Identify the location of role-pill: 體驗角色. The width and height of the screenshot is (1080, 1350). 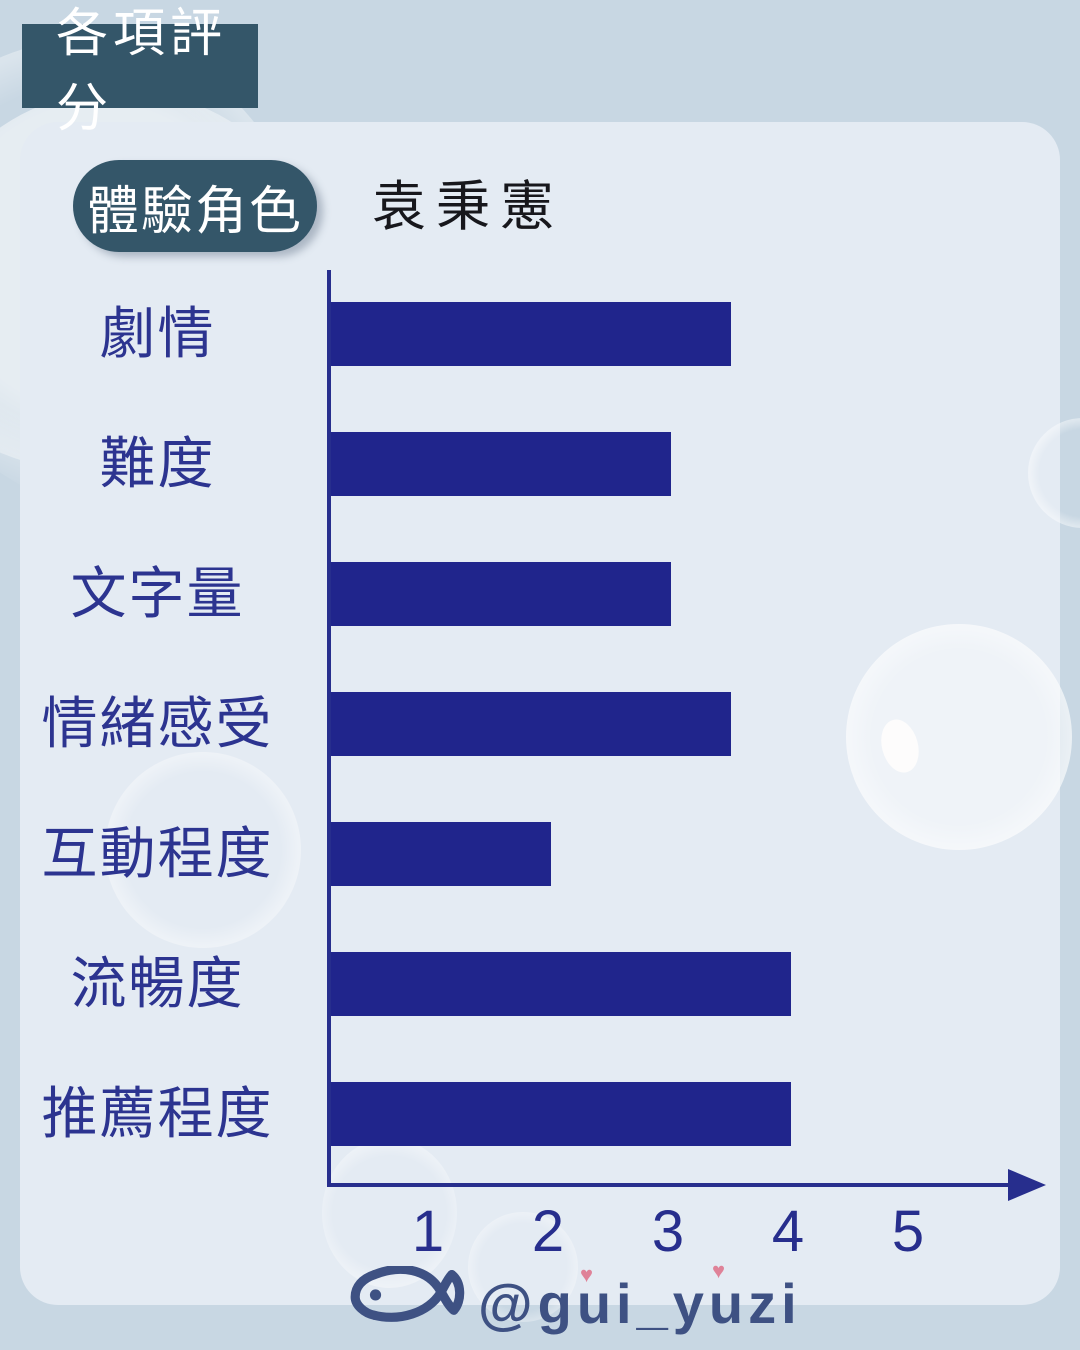
(195, 206).